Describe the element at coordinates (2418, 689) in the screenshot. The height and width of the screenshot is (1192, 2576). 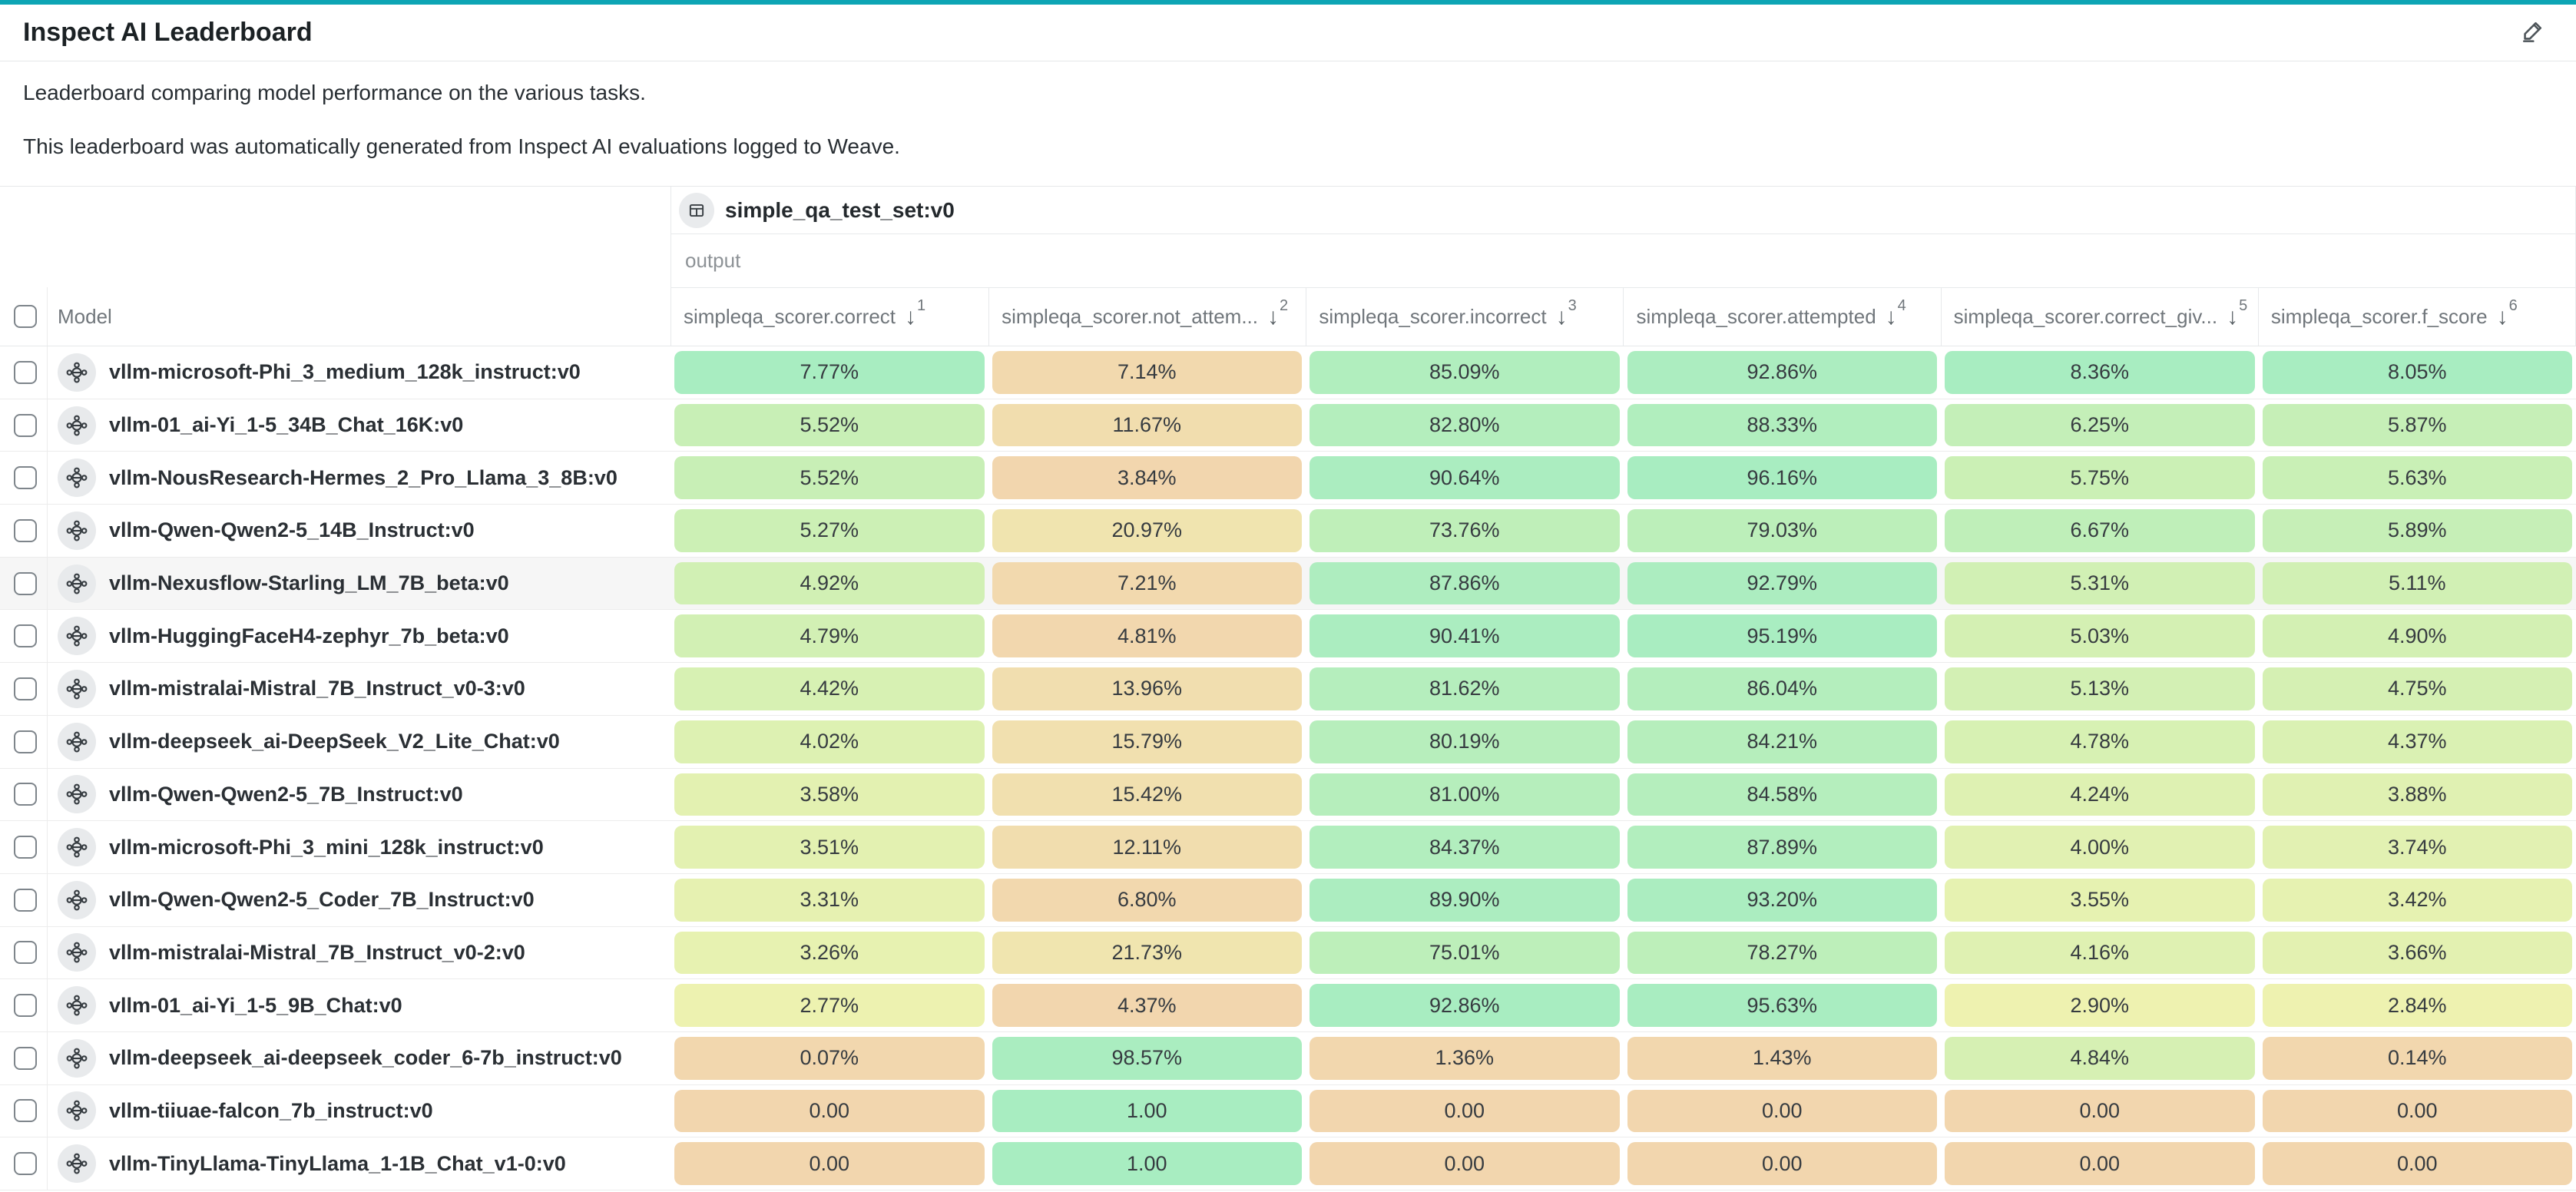
I see `score-cell: 4.75%` at that location.